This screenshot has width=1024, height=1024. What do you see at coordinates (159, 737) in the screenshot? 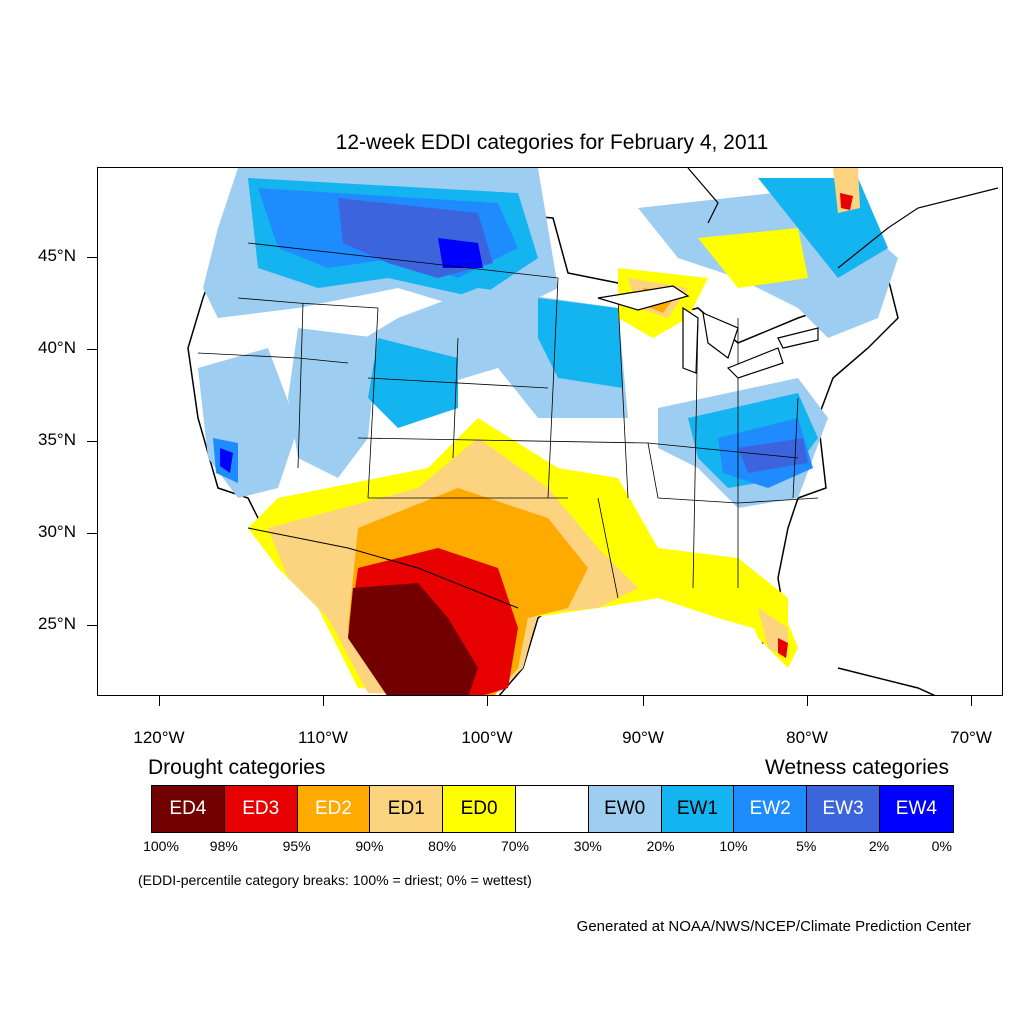
I see `lon-label-120w: 120°W` at bounding box center [159, 737].